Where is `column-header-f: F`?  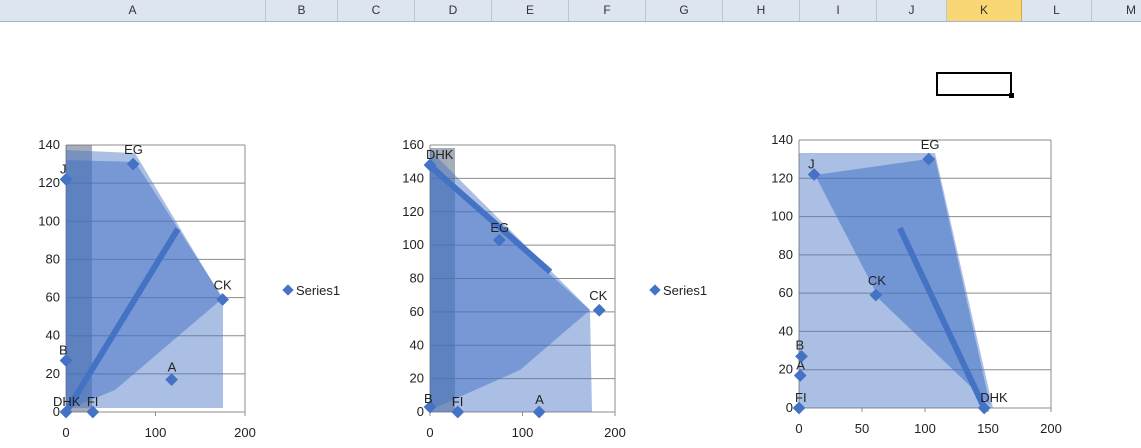
column-header-f: F is located at coordinates (607, 10).